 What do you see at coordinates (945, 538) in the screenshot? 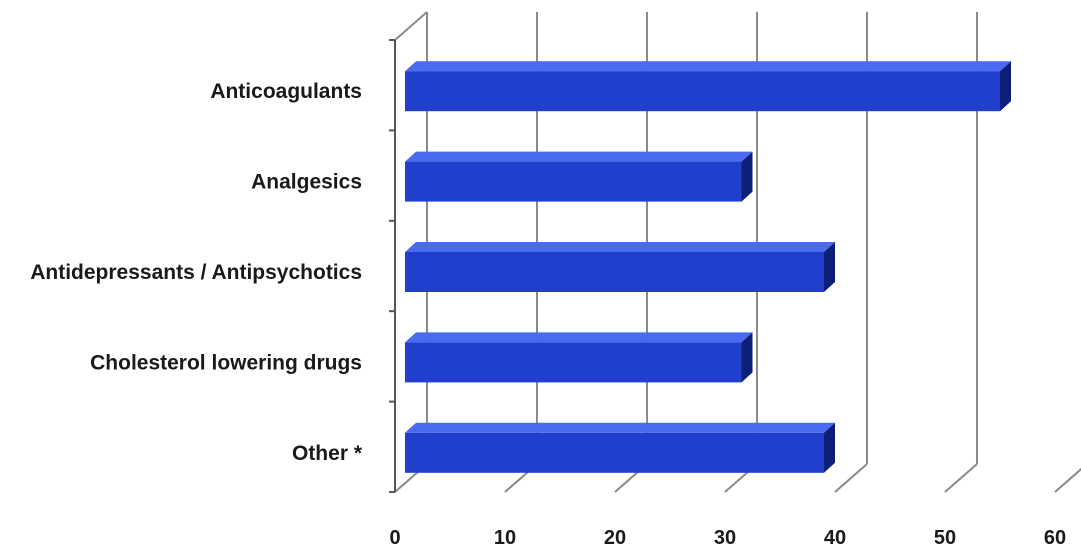
I see `x-tick-label: 50` at bounding box center [945, 538].